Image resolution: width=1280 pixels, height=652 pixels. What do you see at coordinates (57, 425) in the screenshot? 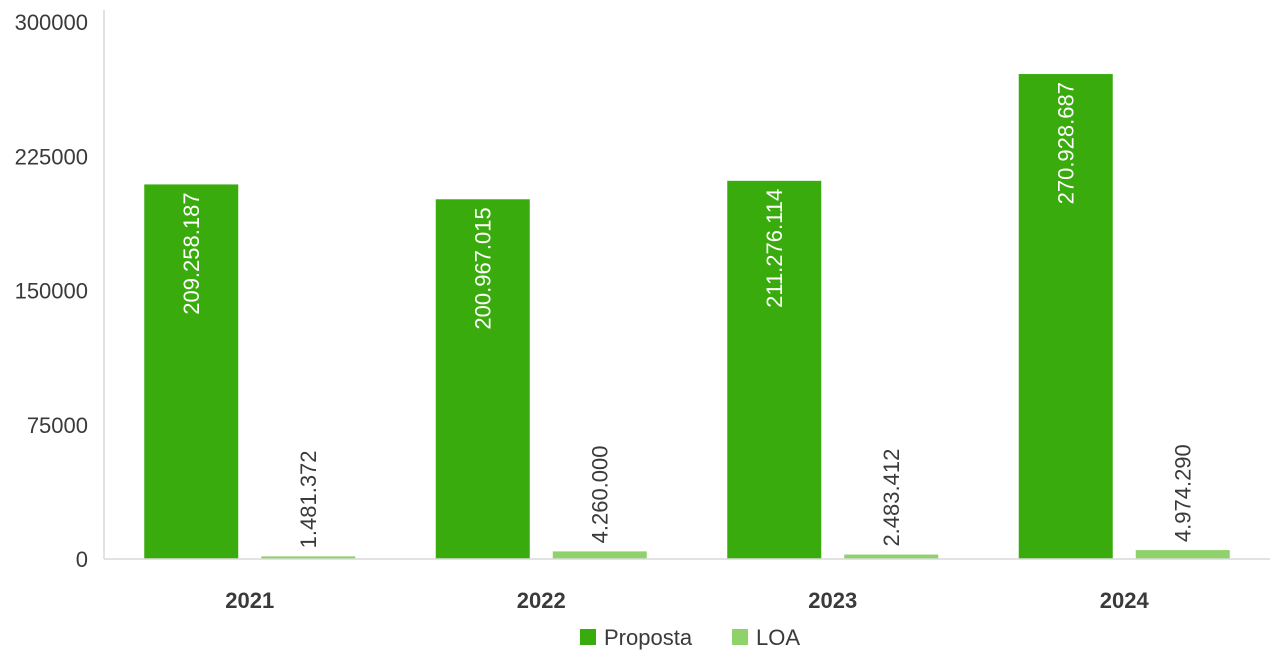
I see `y-tick-label: 75000` at bounding box center [57, 425].